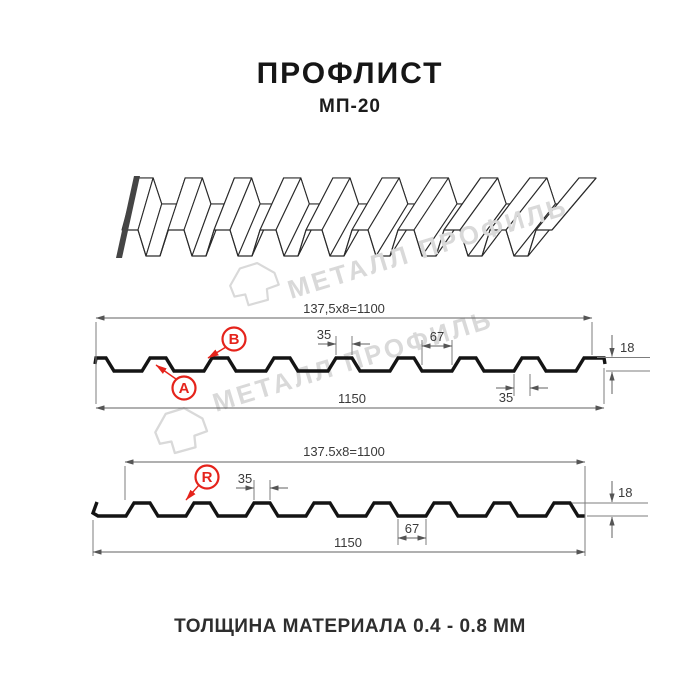 The image size is (700, 700). I want to click on cross-section-bottom: 137.5x8=1100 1150 35 67 18 R, so click(369, 500).